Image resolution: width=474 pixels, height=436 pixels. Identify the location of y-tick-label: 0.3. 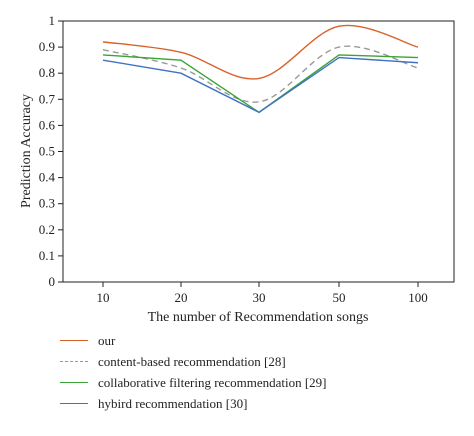
(47, 203).